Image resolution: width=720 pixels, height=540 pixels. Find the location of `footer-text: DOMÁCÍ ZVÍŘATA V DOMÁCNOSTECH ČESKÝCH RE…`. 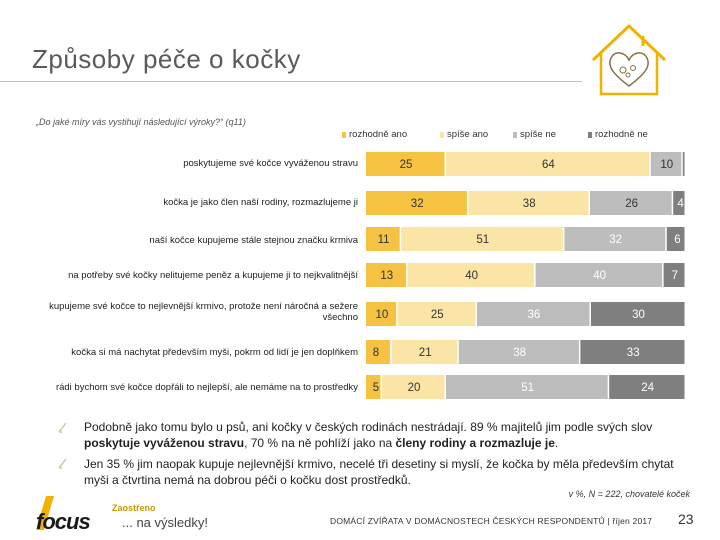

footer-text: DOMÁCÍ ZVÍŘATA V DOMÁCNOSTECH ČESKÝCH RE… is located at coordinates (491, 521).